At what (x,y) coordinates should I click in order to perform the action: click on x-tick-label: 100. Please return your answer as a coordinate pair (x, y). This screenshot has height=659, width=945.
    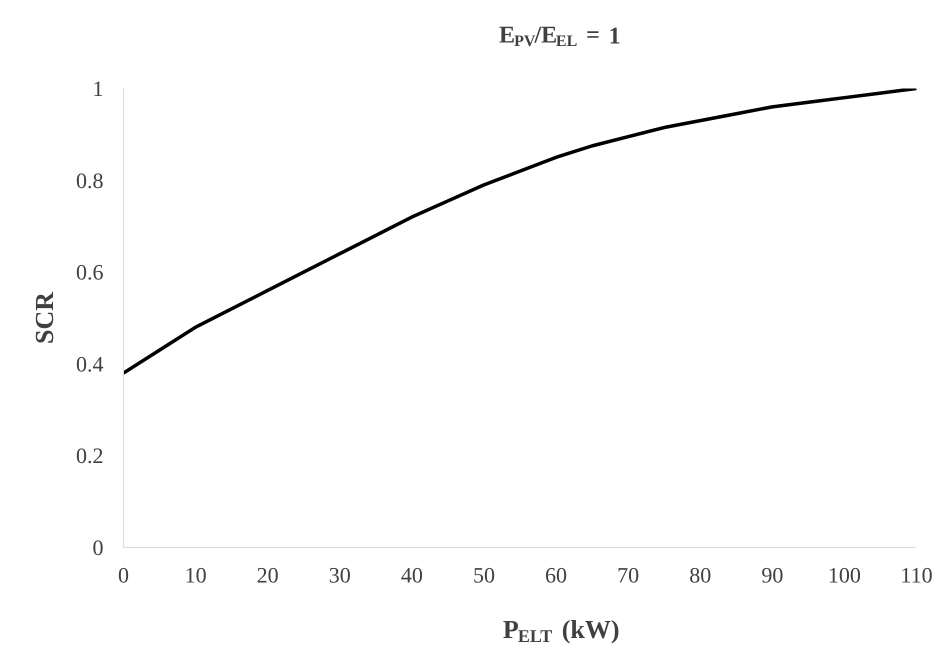
    Looking at the image, I should click on (844, 575).